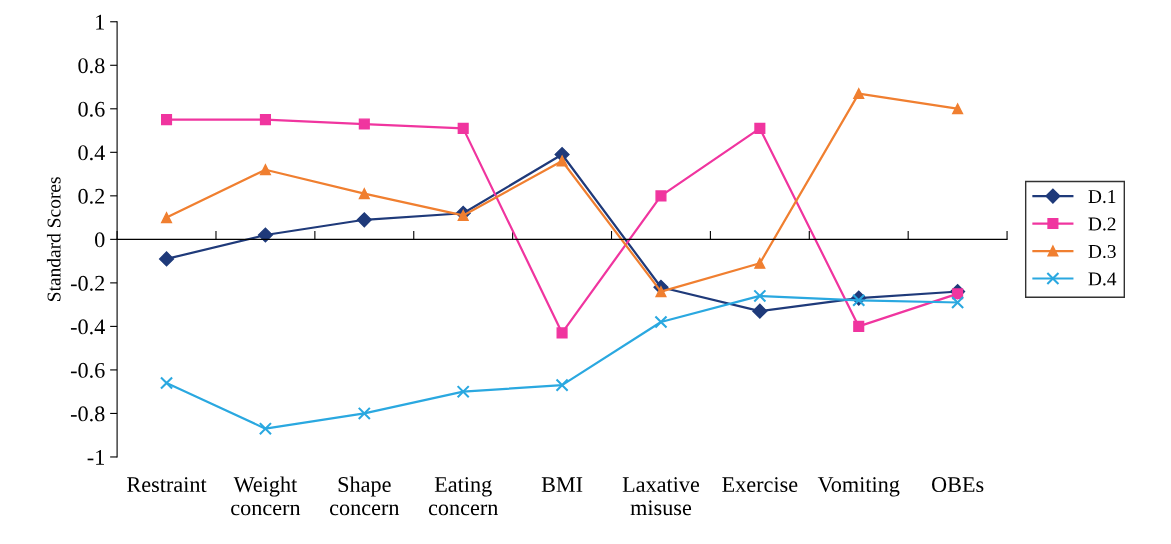  Describe the element at coordinates (87, 414) in the screenshot. I see `y-tick-label: -0.8` at that location.